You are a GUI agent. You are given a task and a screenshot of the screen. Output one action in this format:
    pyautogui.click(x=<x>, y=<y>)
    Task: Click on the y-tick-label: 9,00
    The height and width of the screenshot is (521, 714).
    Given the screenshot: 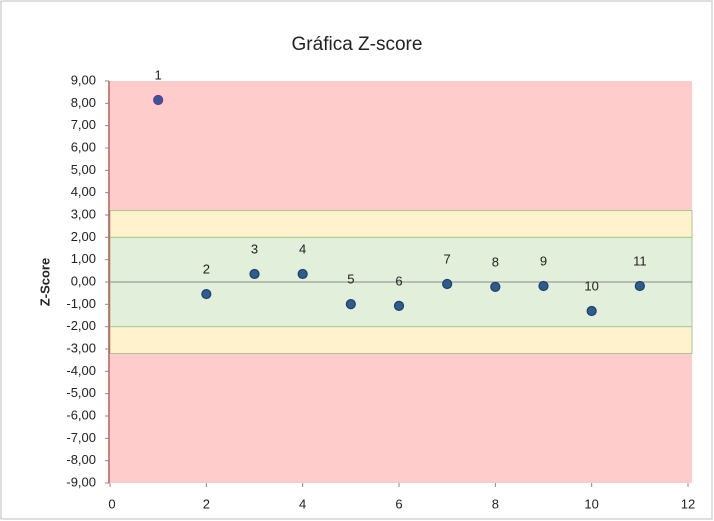 What is the action you would take?
    pyautogui.click(x=83, y=79)
    